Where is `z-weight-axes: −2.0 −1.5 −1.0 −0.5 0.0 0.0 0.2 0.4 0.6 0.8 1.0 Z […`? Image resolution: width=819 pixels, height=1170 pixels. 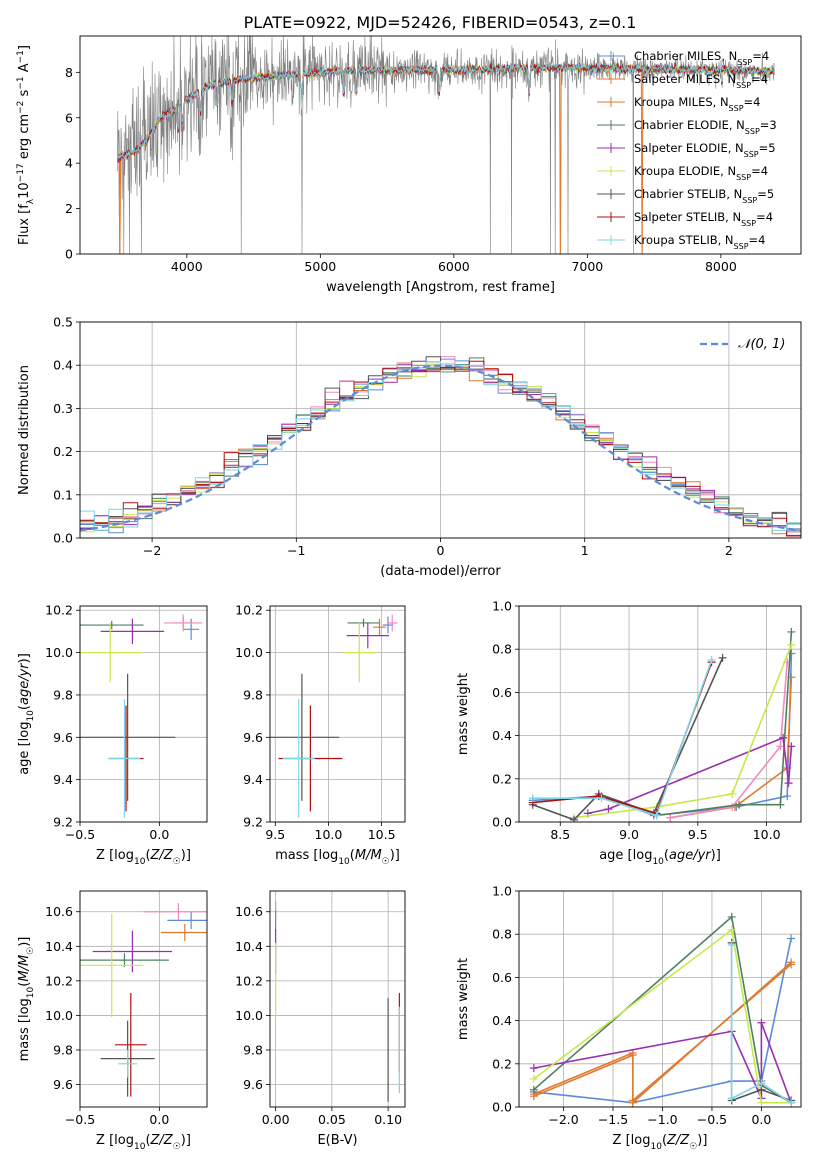
z-weight-axes: −2.0 −1.5 −1.0 −0.5 0.0 0.0 0.2 0.4 0.6 0.8 1.0 Z [… is located at coordinates (629, 1018).